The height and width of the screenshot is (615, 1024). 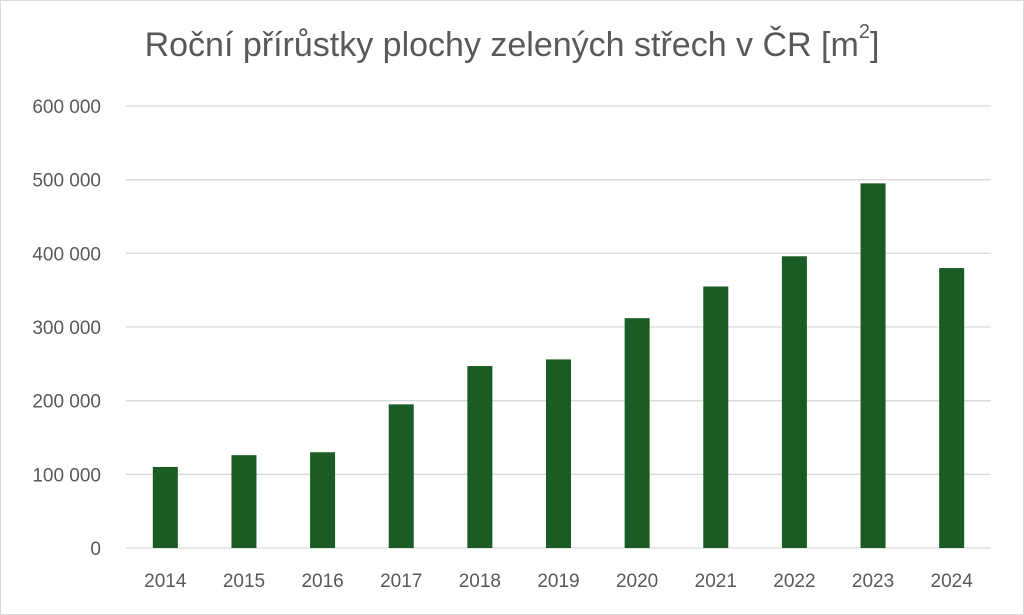 What do you see at coordinates (952, 581) in the screenshot?
I see `x-tick-label: 2024` at bounding box center [952, 581].